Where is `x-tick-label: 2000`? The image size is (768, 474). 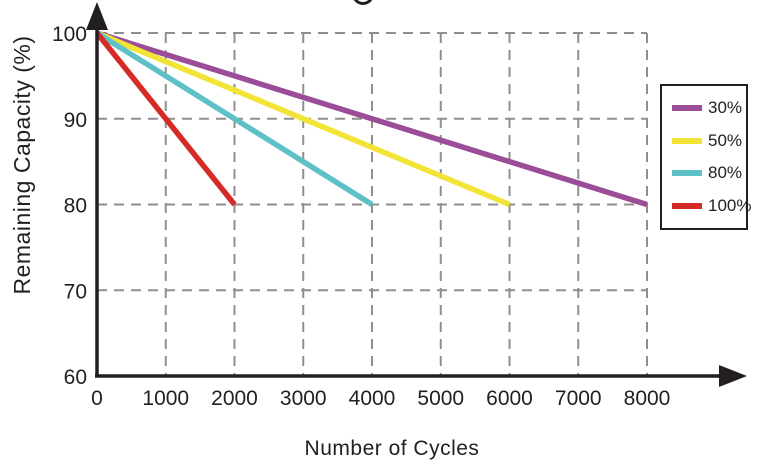 x-tick-label: 2000 is located at coordinates (234, 398).